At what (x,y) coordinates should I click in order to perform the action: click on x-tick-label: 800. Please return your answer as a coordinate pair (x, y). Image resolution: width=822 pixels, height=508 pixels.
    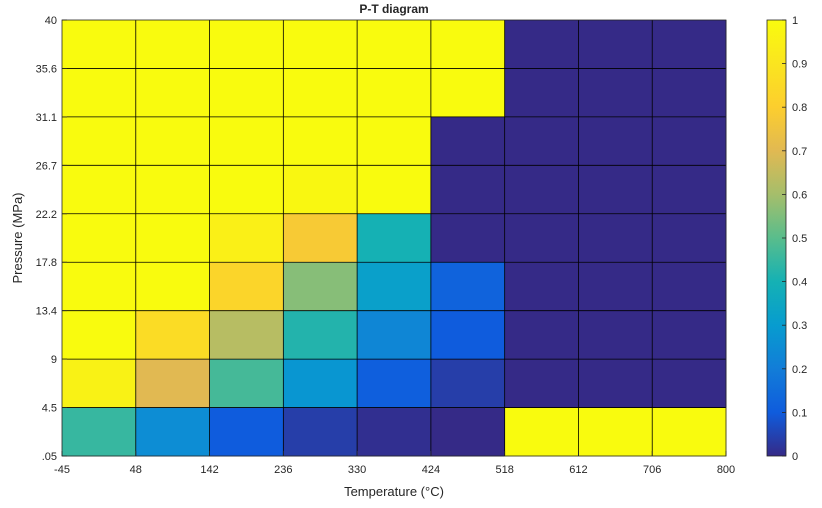
    Looking at the image, I should click on (726, 470).